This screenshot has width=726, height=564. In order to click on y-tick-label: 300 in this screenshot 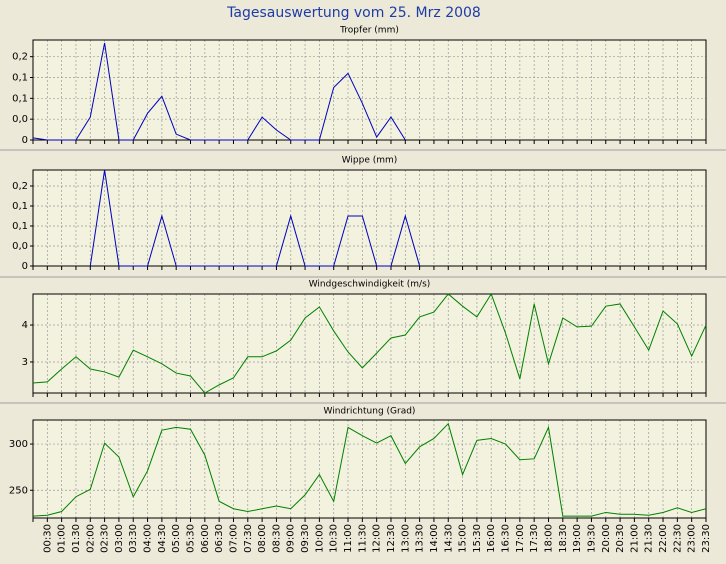, I will do `click(18, 444)`.